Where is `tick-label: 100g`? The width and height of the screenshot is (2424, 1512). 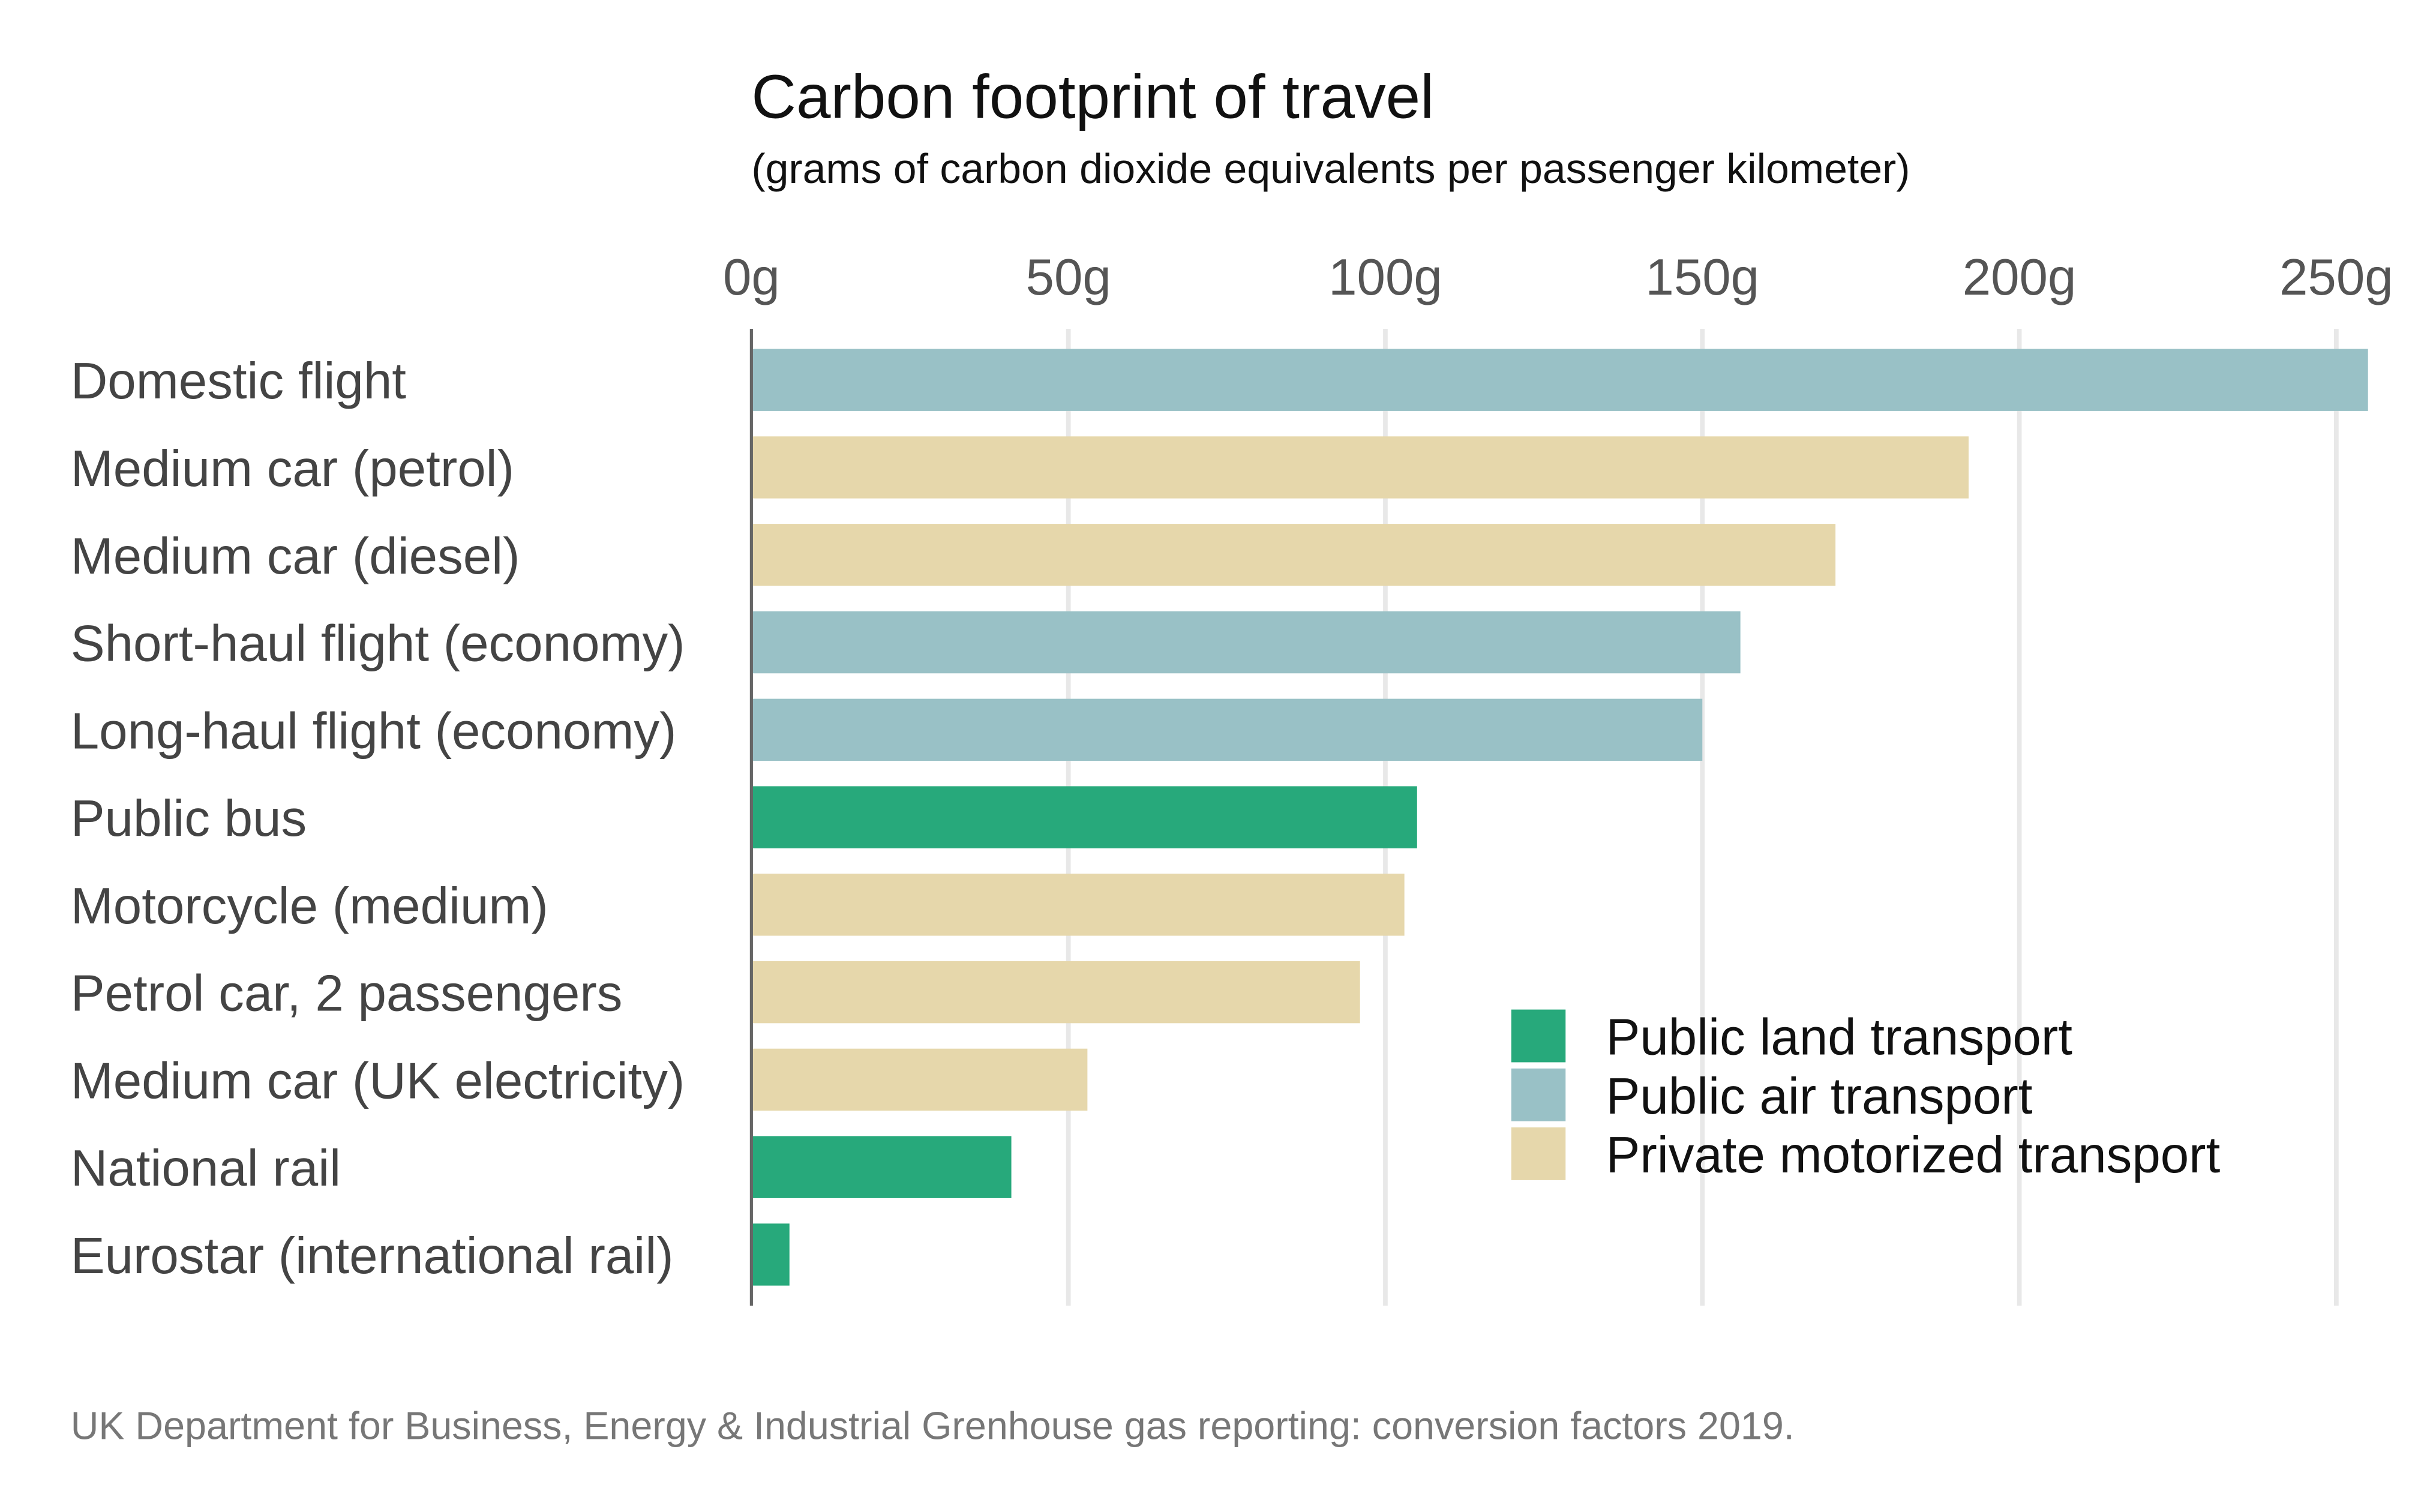
tick-label: 100g is located at coordinates (1385, 277).